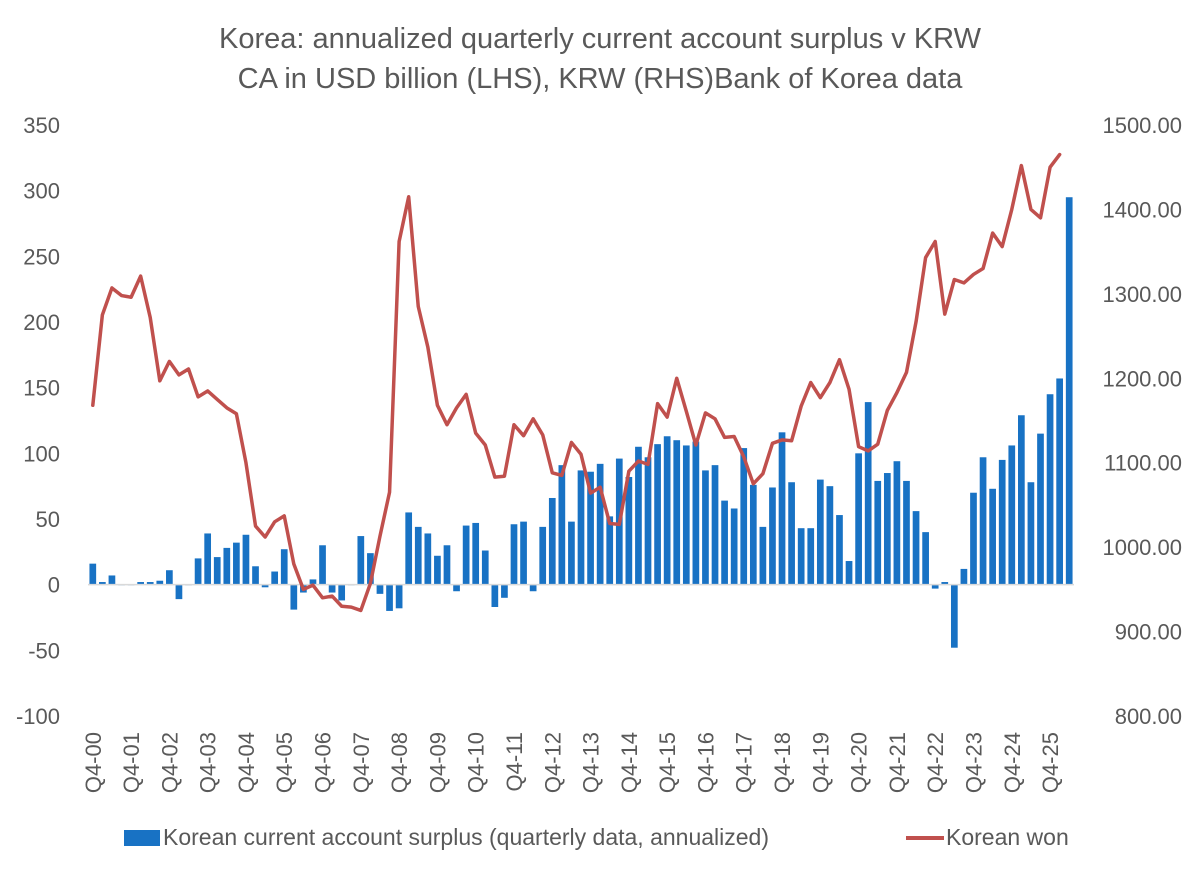 The image size is (1200, 872). Describe the element at coordinates (973, 762) in the screenshot. I see `x-tick-label: Q4-23` at that location.